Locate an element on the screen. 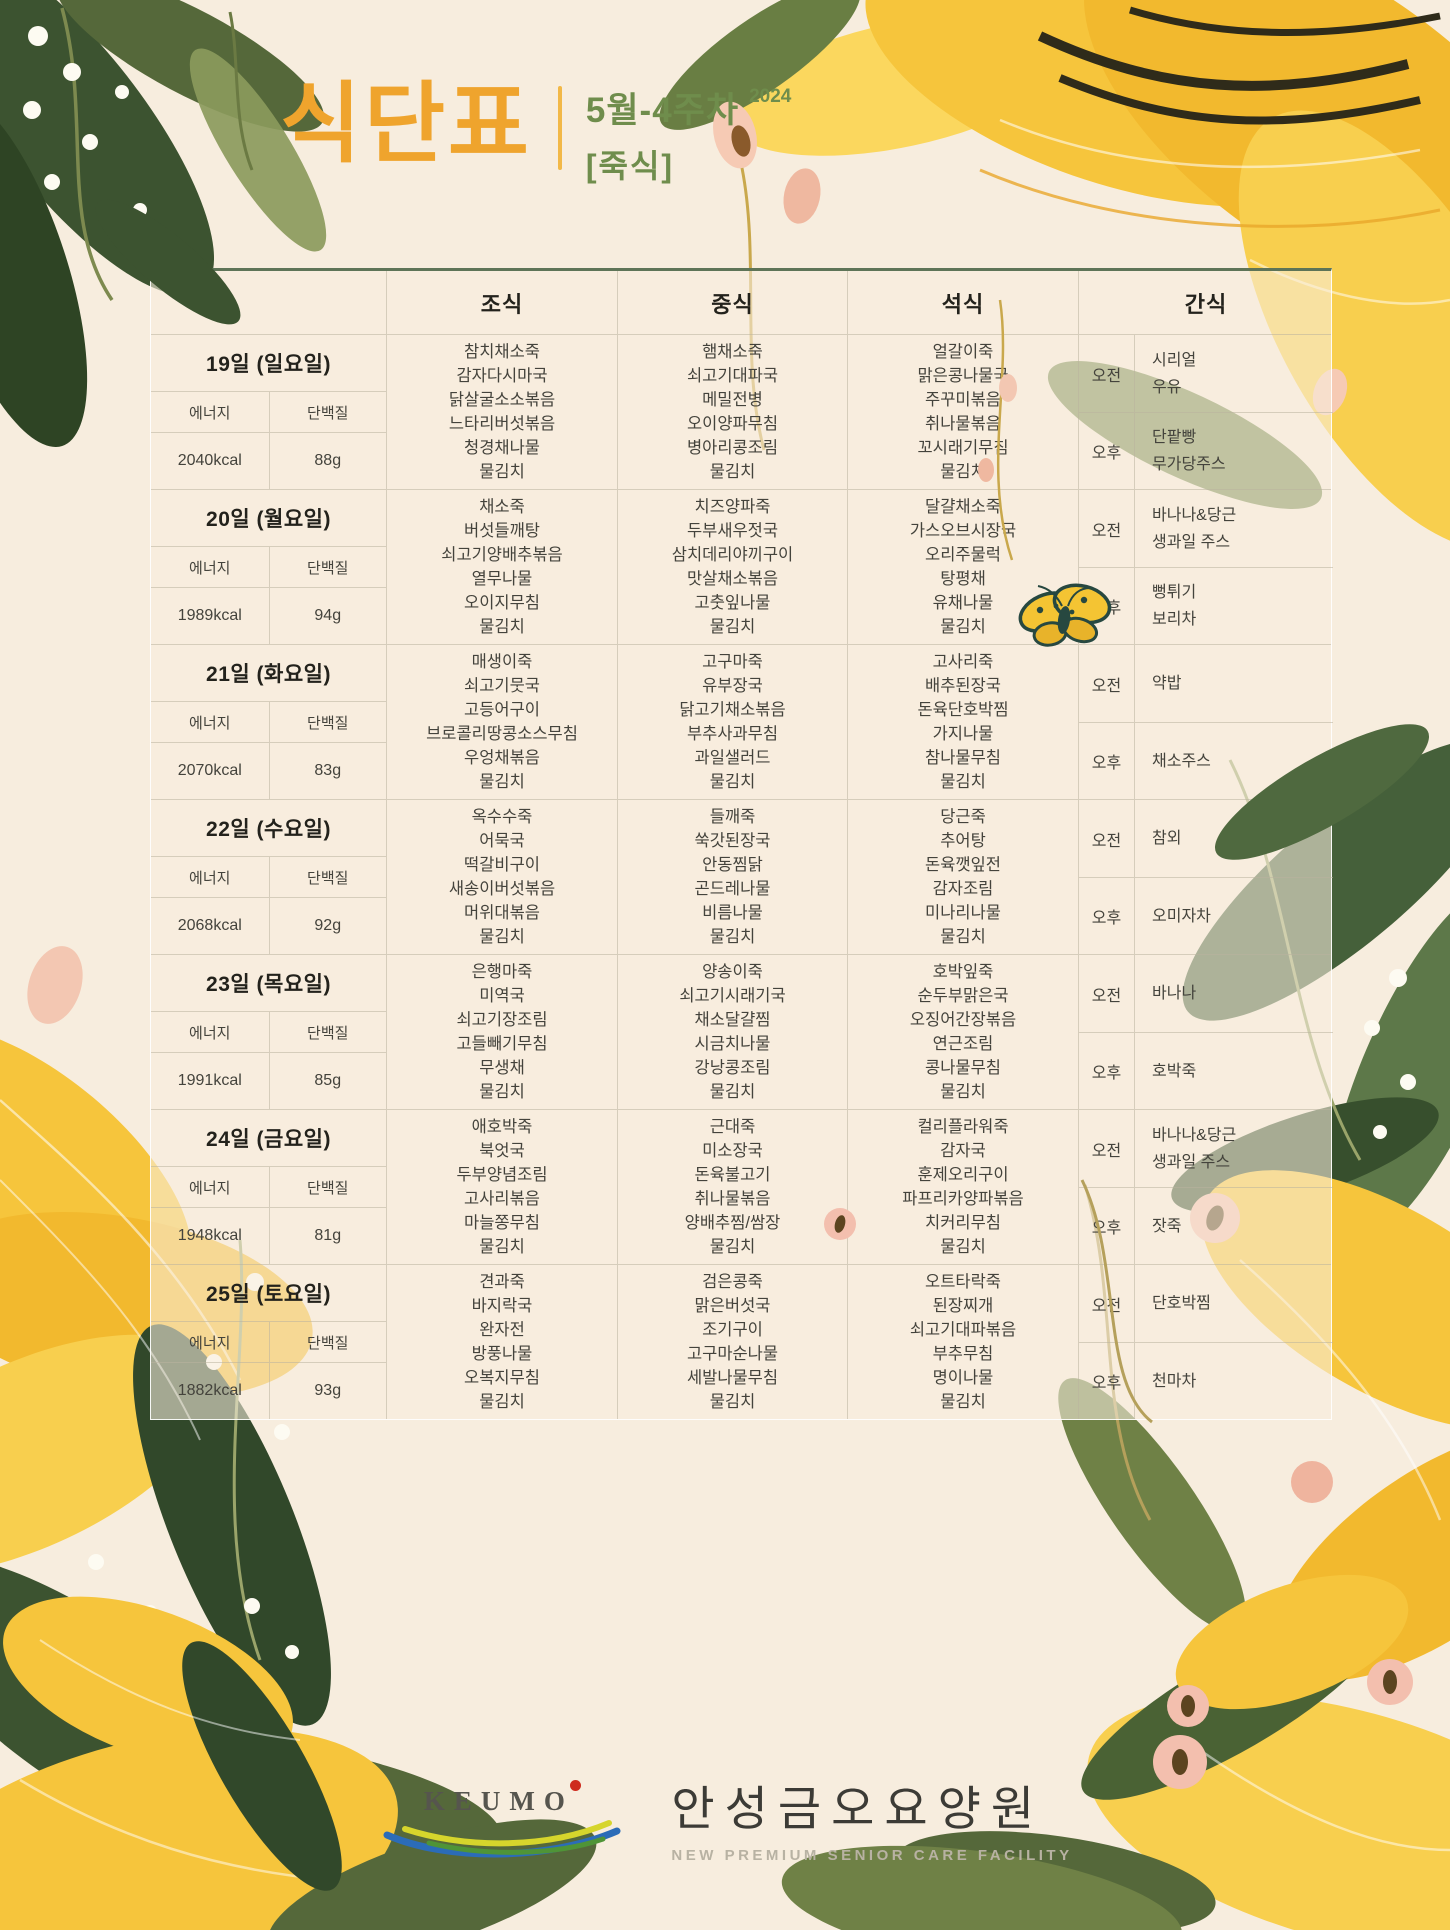 This screenshot has width=1450, height=1930. breakfast-menu-cell: 채소죽 버섯들깨탕 쇠고기양배추볶음 열무나물 오이지무침 물김치 is located at coordinates (501, 567).